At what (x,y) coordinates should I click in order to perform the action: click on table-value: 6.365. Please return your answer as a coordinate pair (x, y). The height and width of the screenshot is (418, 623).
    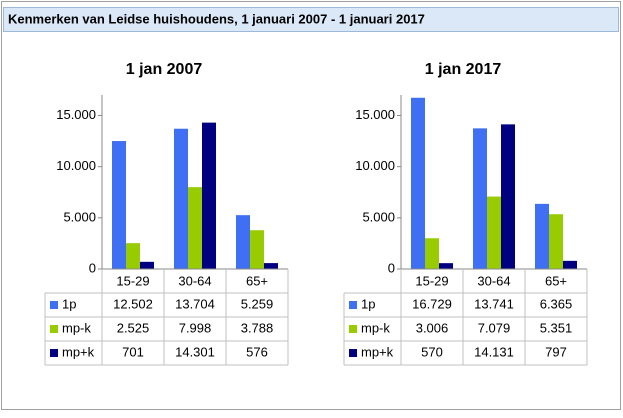
    Looking at the image, I should click on (556, 303).